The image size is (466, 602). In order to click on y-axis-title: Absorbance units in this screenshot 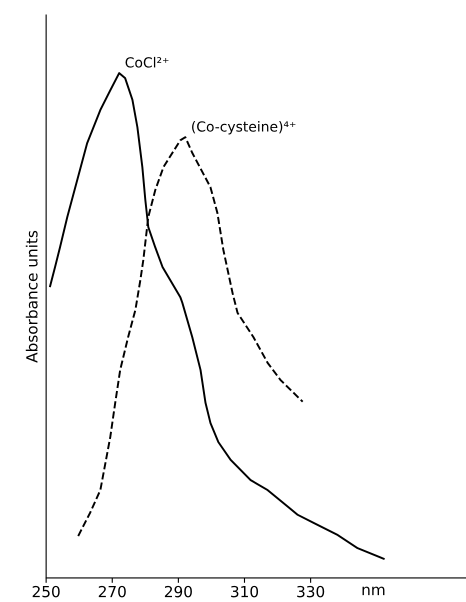, I will do `click(32, 296)`.